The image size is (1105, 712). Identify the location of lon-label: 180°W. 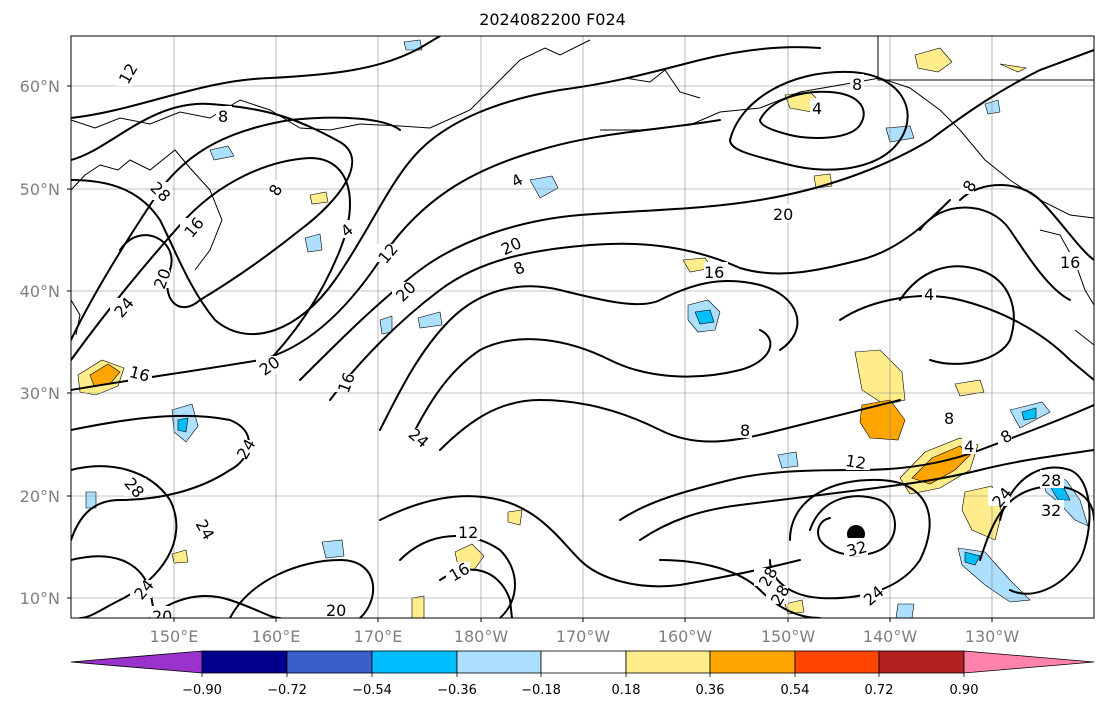
(481, 636).